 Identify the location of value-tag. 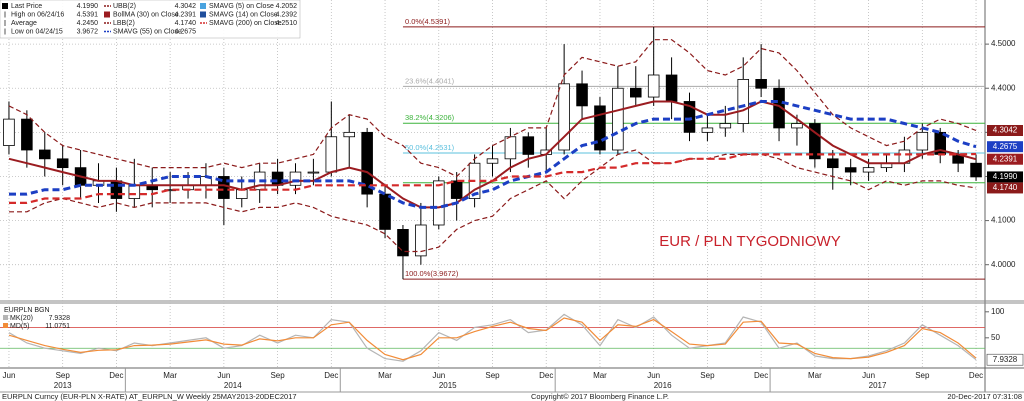
(1005, 359).